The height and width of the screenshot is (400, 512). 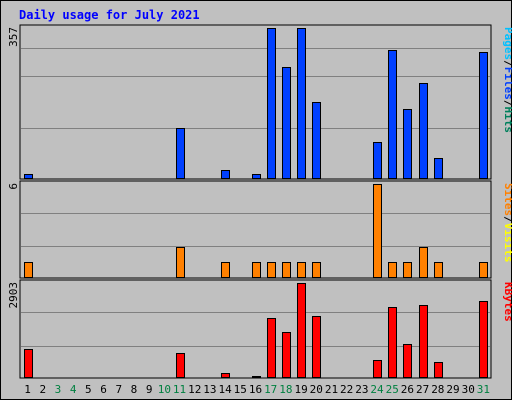 What do you see at coordinates (300, 389) in the screenshot?
I see `x-tick-label: 19` at bounding box center [300, 389].